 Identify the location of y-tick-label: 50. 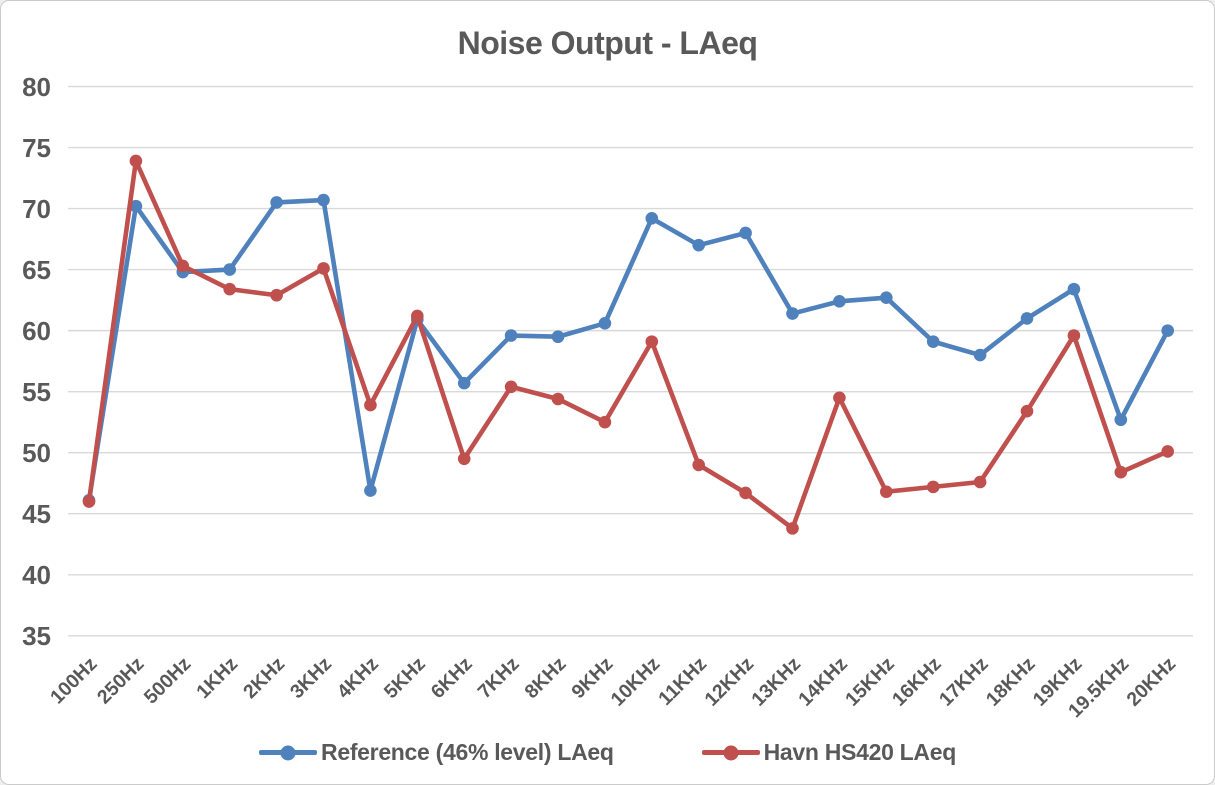
(36, 453).